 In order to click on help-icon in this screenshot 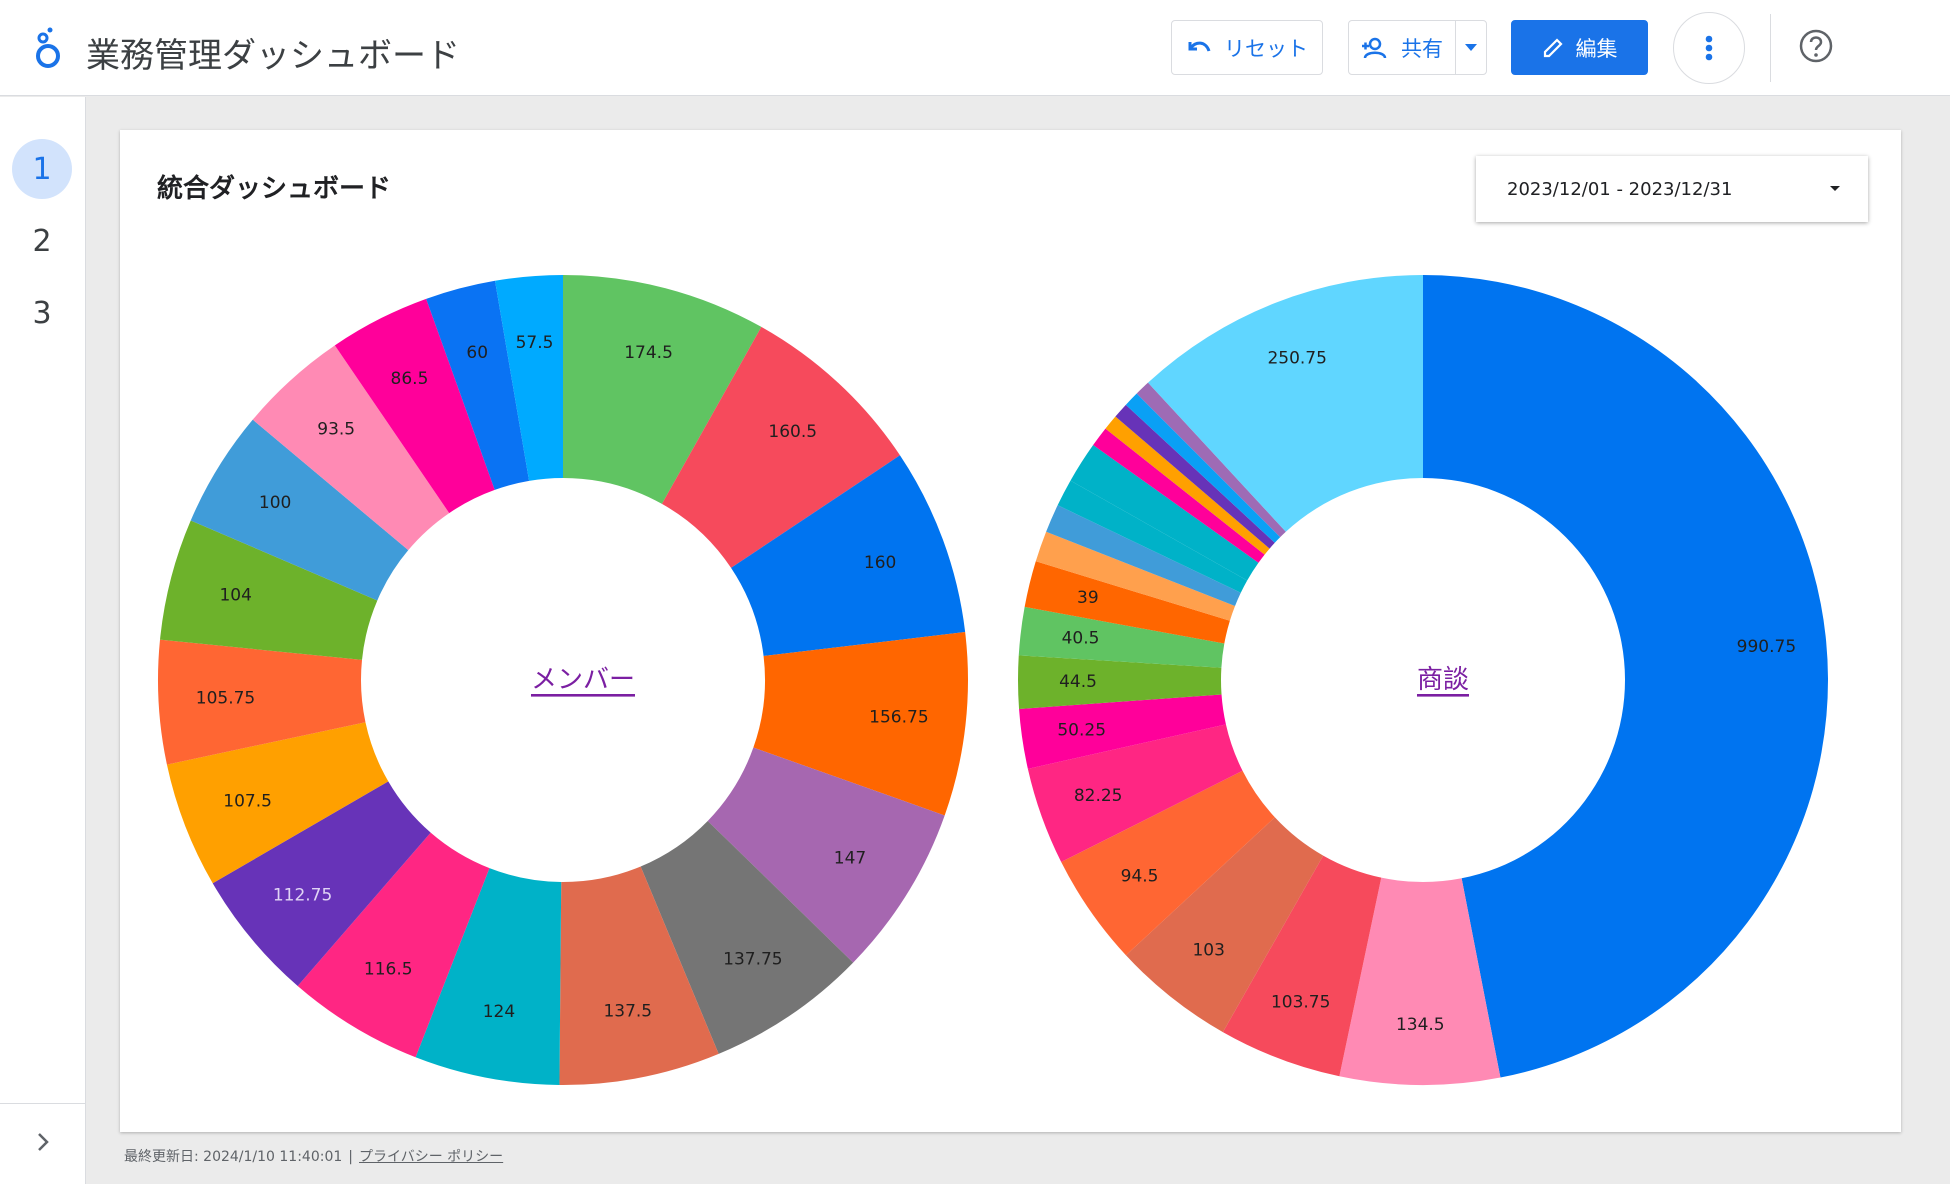, I will do `click(1816, 46)`.